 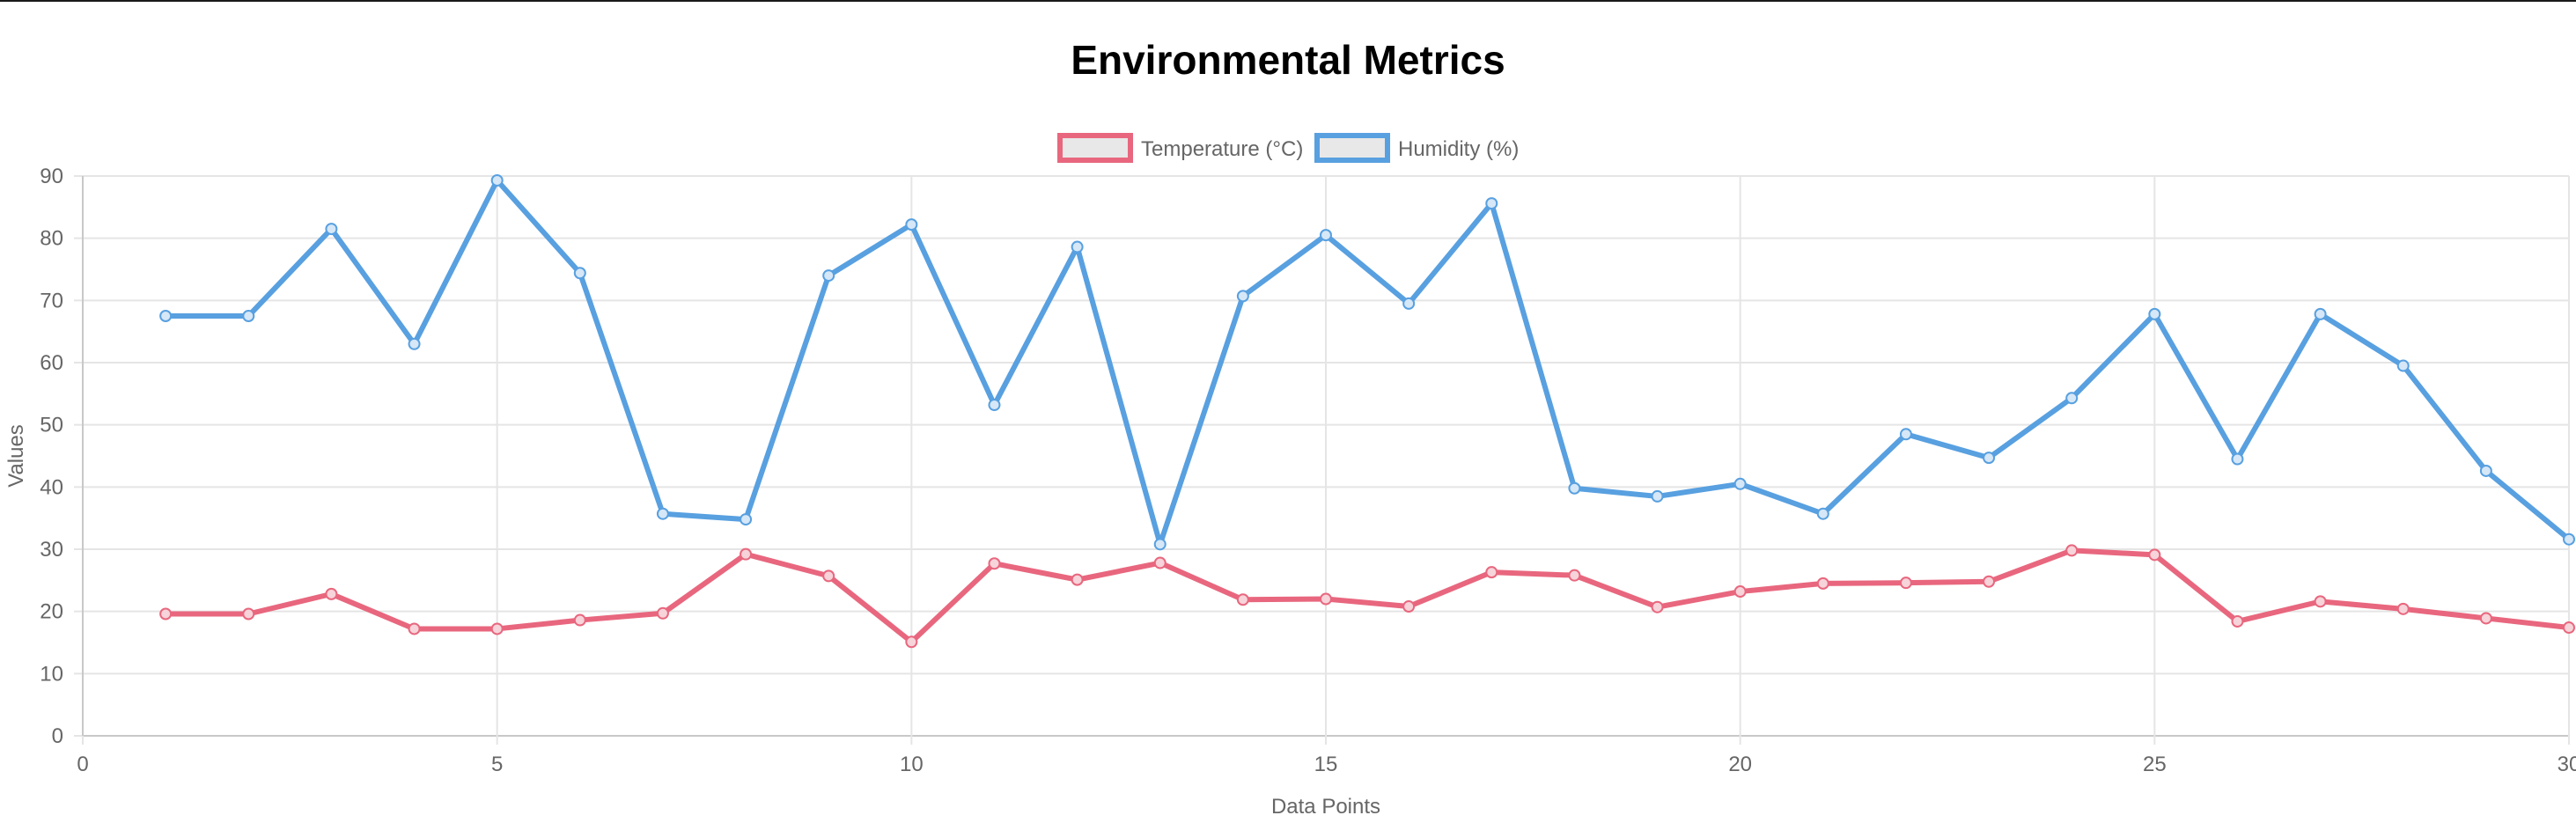 I want to click on x-tick-label: 20, so click(x=1740, y=765).